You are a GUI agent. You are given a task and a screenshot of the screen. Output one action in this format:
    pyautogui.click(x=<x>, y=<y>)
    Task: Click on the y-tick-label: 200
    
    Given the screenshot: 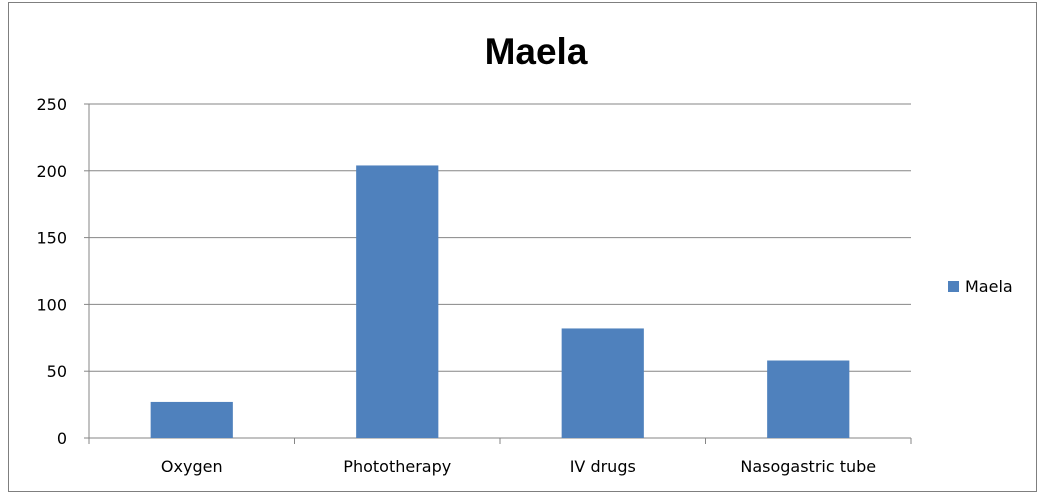 What is the action you would take?
    pyautogui.click(x=51, y=171)
    